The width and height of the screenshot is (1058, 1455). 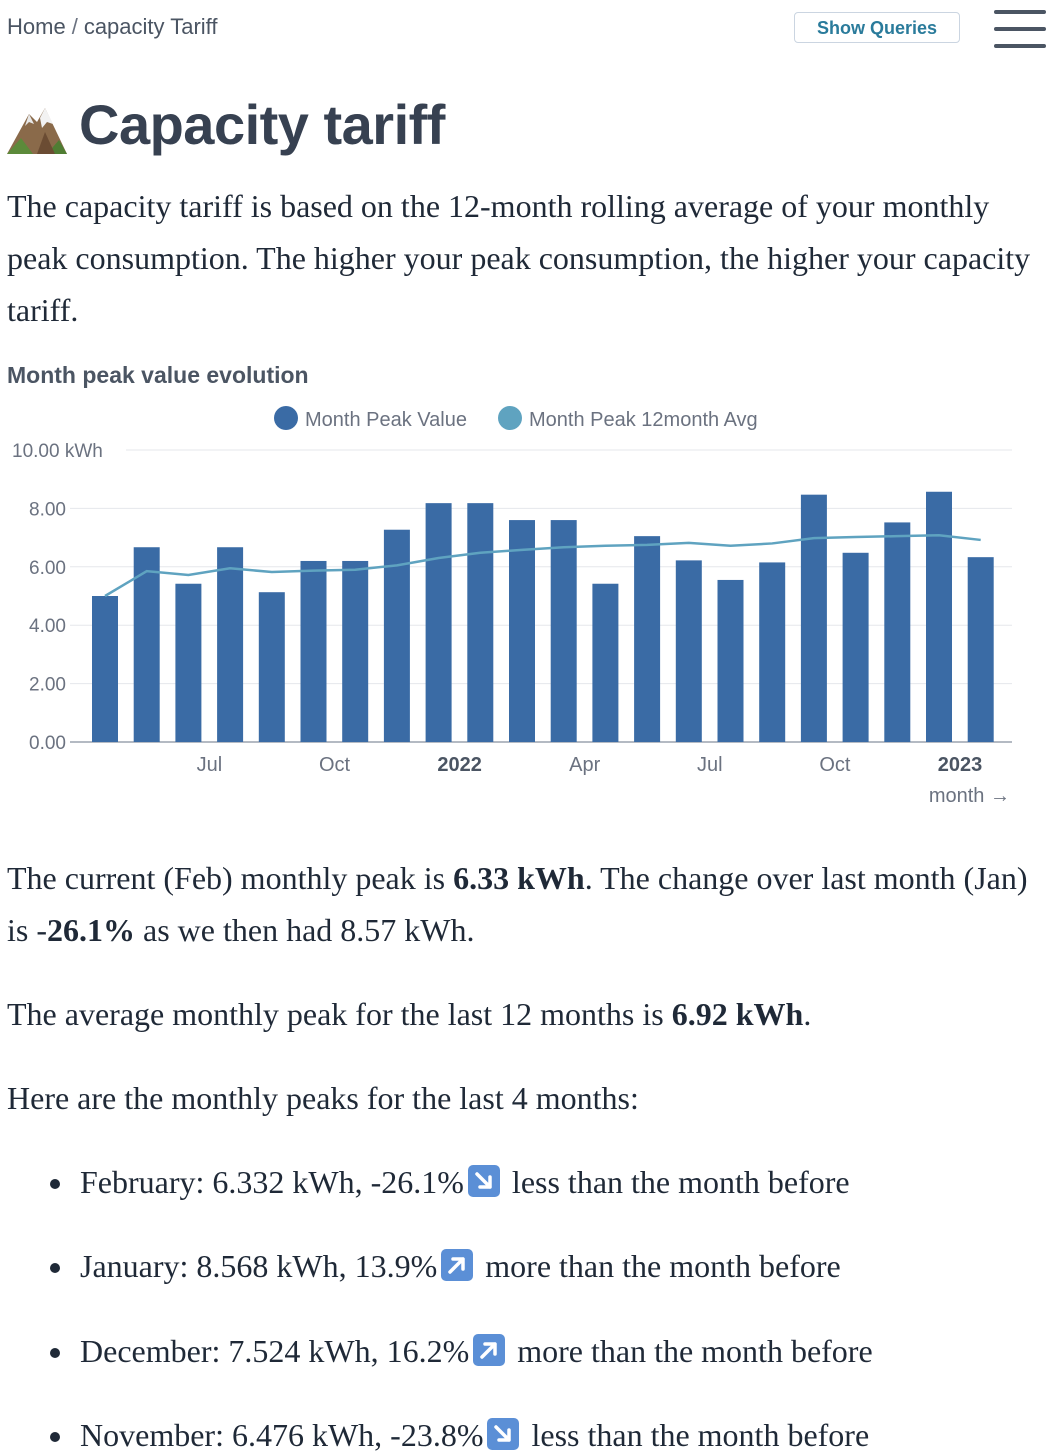 I want to click on y-tick-label: 4.00, so click(x=47, y=626).